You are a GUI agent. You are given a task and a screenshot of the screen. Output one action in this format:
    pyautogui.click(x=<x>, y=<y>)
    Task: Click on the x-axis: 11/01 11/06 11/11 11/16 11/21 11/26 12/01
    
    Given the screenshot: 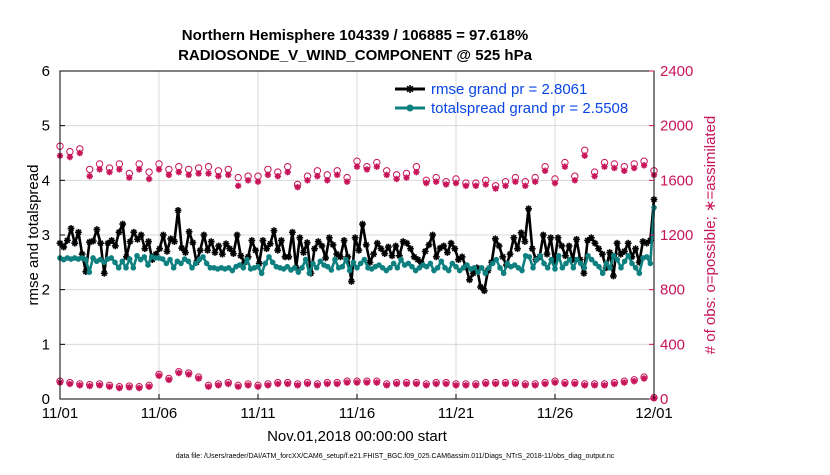 What is the action you would take?
    pyautogui.click(x=357, y=408)
    